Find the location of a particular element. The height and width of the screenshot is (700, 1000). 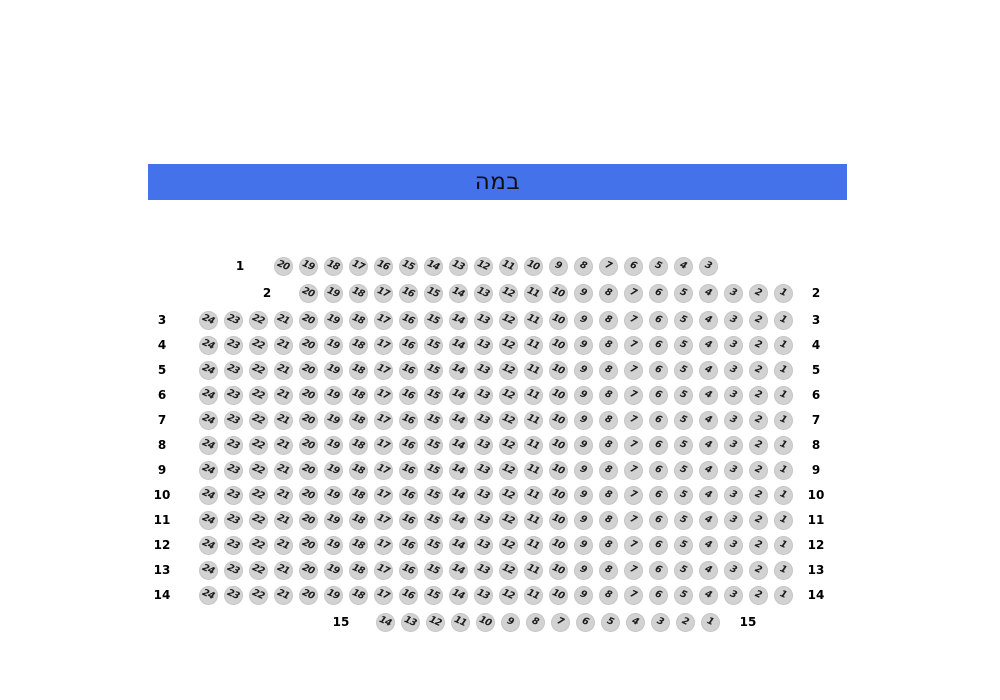

seat-8-20: 20 is located at coordinates (308, 445).